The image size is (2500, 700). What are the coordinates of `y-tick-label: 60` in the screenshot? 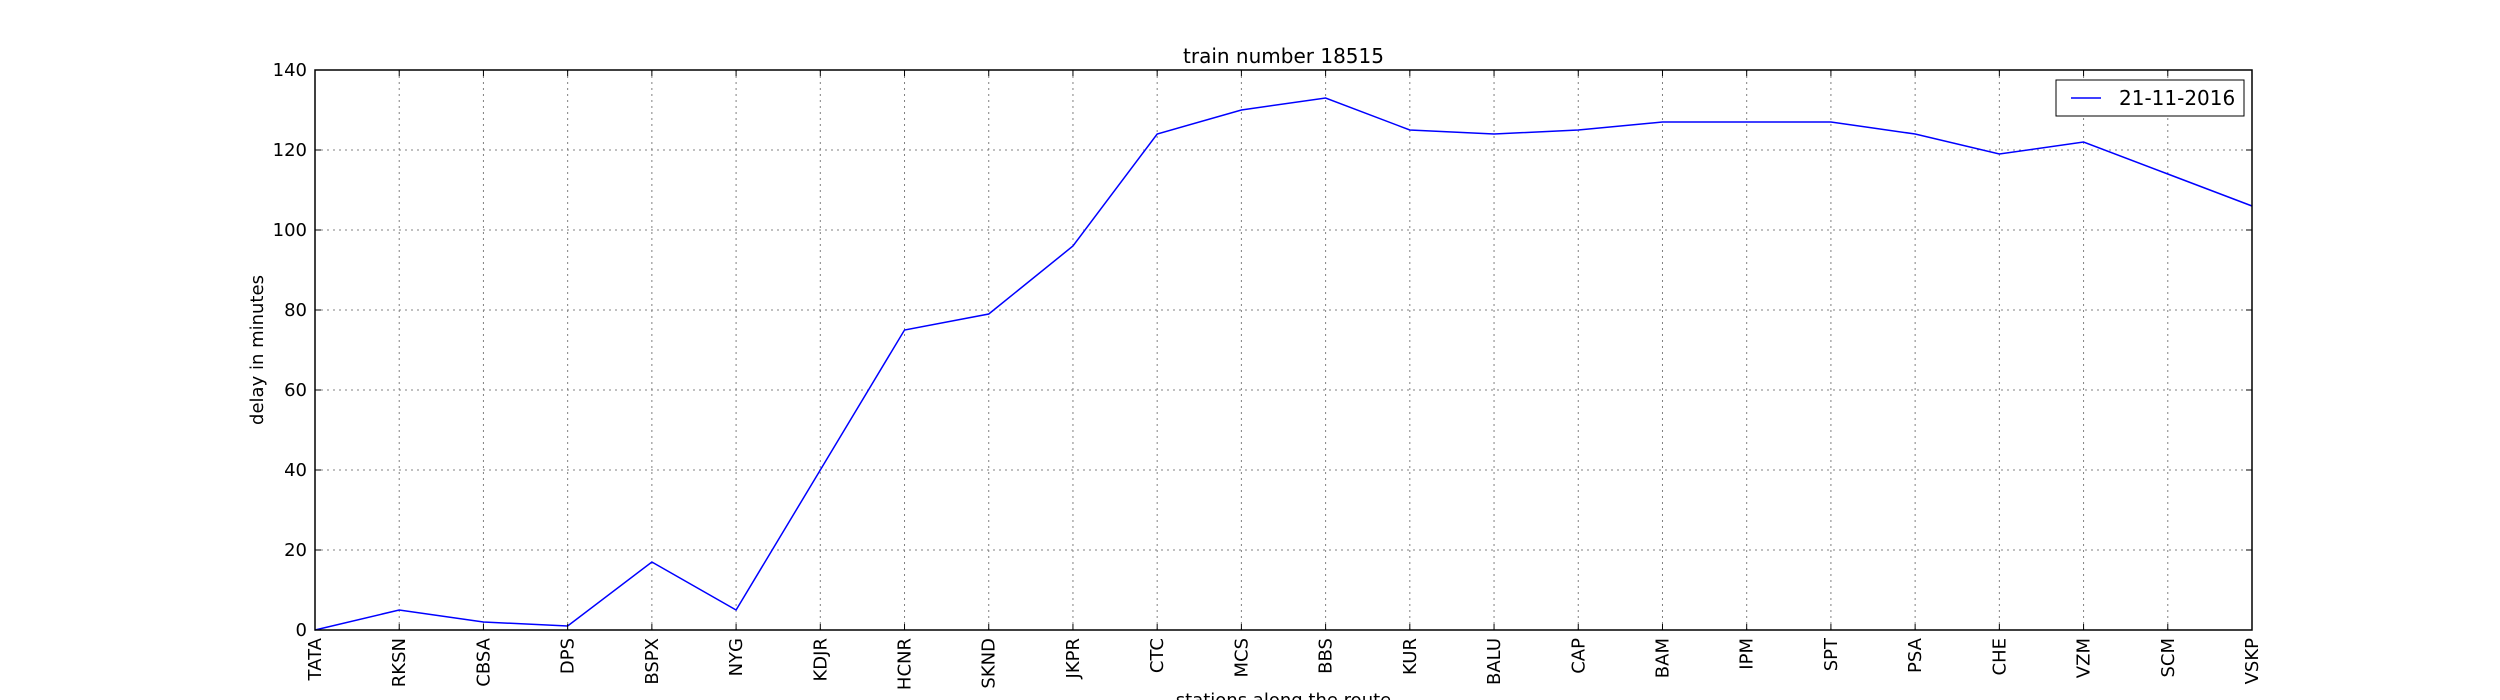 It's located at (295, 390).